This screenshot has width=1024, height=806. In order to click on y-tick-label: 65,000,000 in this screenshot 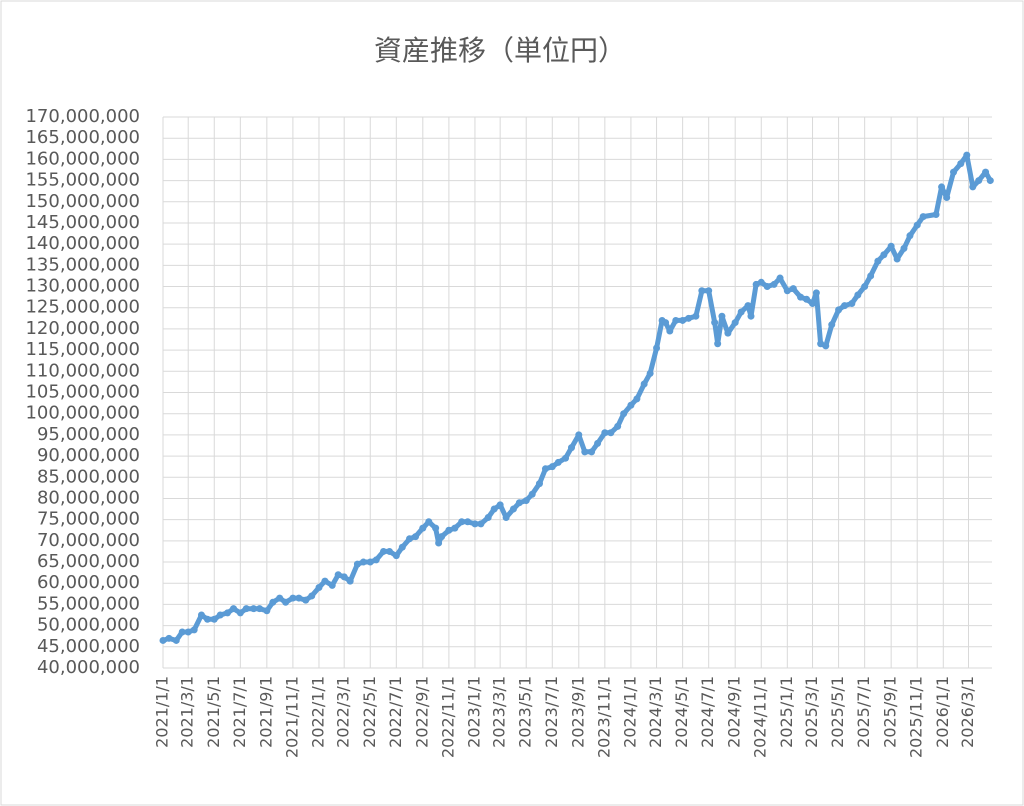, I will do `click(88, 561)`.